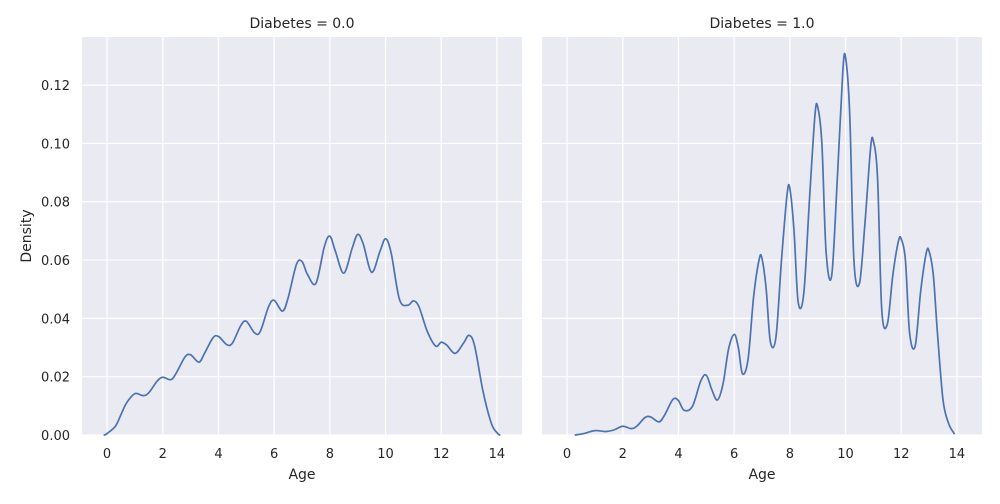  Describe the element at coordinates (55, 436) in the screenshot. I see `y-tick-label: 0.00` at that location.